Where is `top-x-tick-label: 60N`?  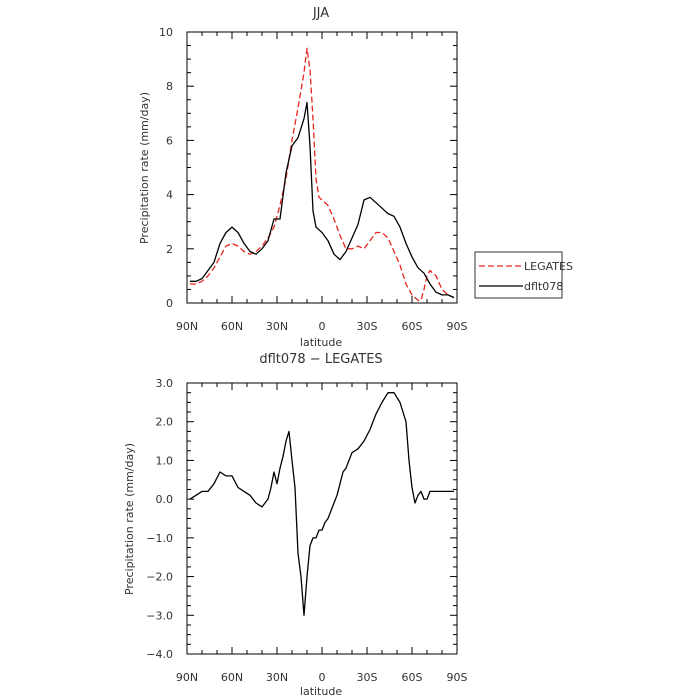
top-x-tick-label: 60N is located at coordinates (232, 326).